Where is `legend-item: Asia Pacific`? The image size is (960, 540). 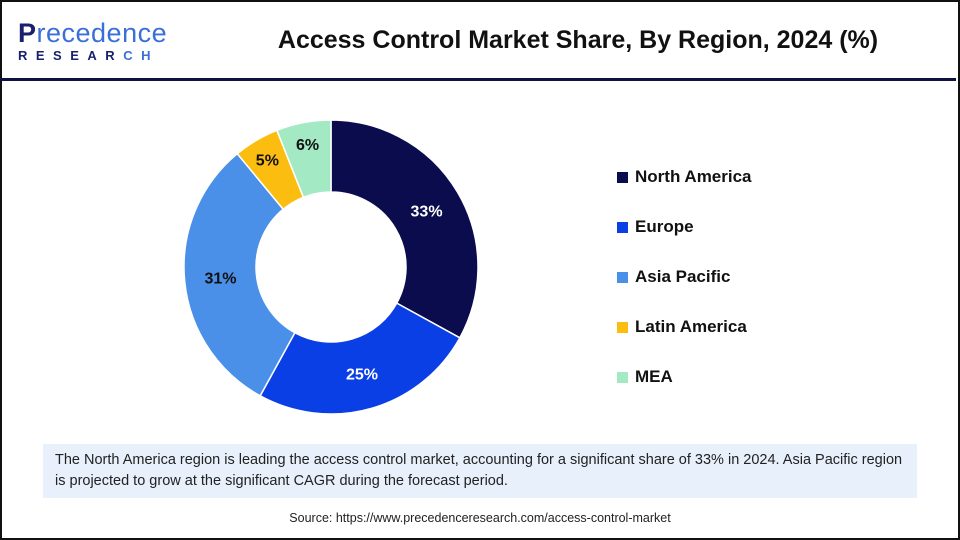
legend-item: Asia Pacific is located at coordinates (684, 277).